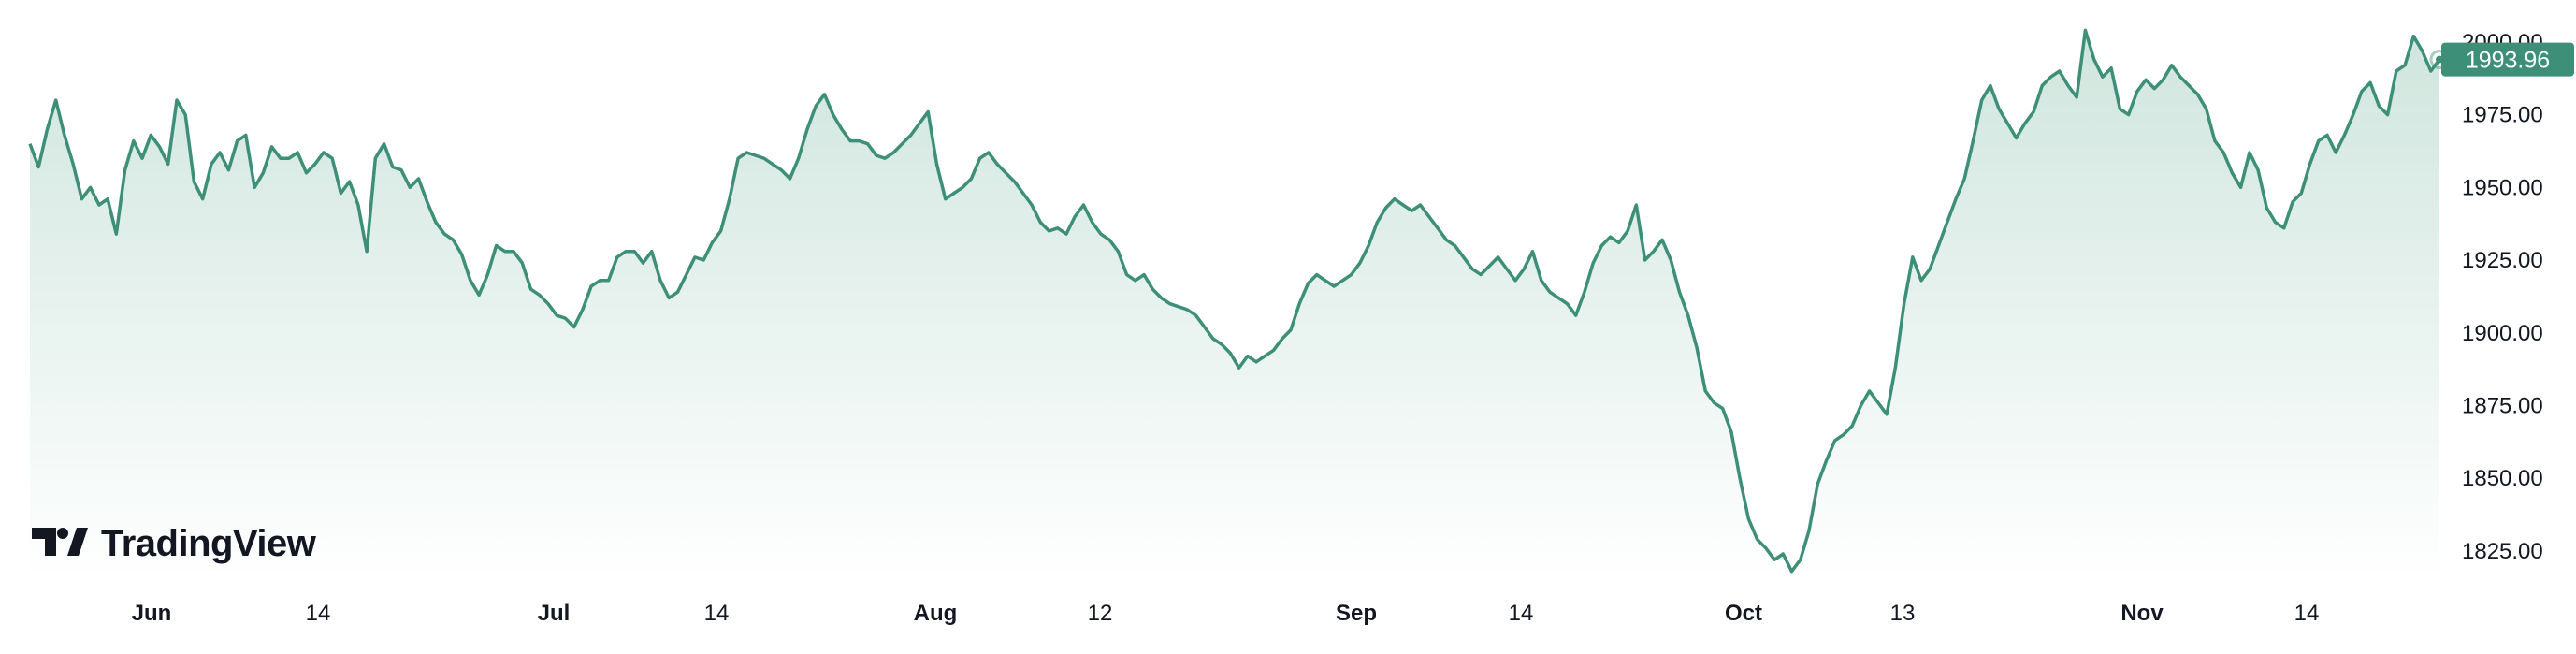  I want to click on y-tick-label: 1900.00, so click(2502, 333).